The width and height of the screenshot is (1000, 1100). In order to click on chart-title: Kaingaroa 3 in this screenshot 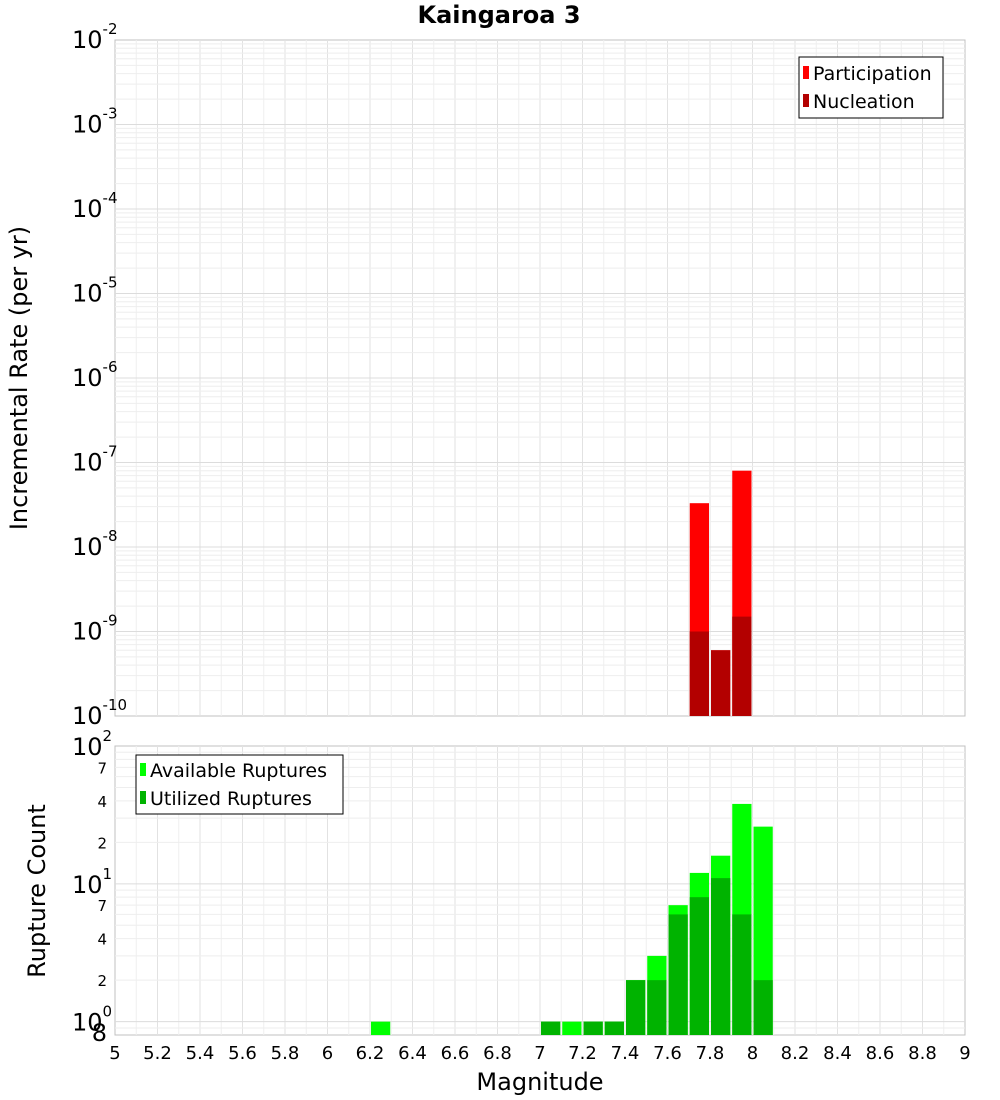, I will do `click(498, 15)`.